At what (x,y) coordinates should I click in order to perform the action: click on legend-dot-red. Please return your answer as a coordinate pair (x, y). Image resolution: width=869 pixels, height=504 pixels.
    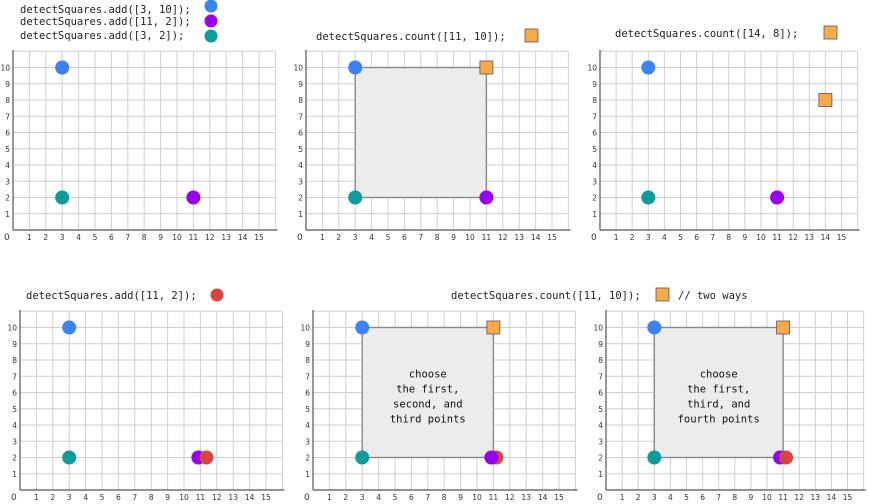
    Looking at the image, I should click on (217, 295).